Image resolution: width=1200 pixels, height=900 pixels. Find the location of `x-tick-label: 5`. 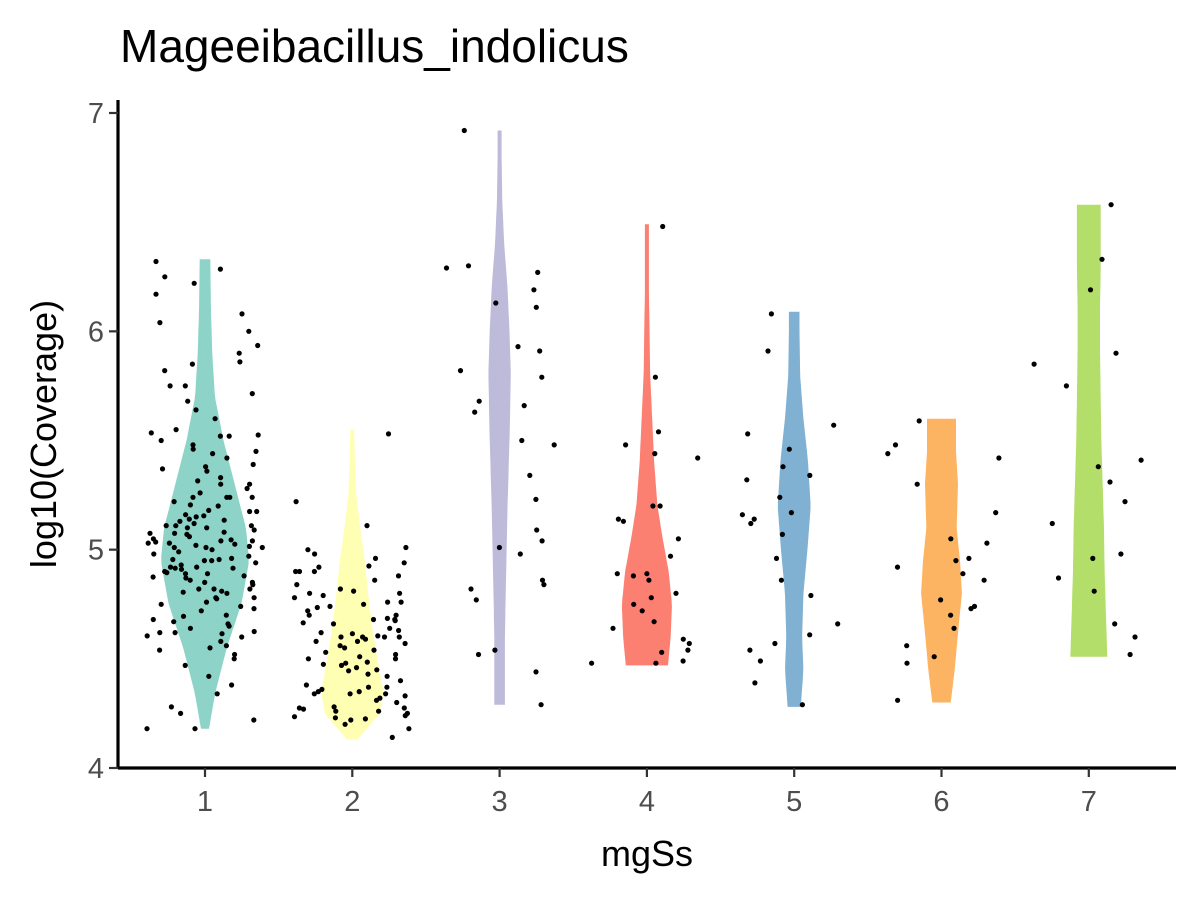

x-tick-label: 5 is located at coordinates (794, 802).